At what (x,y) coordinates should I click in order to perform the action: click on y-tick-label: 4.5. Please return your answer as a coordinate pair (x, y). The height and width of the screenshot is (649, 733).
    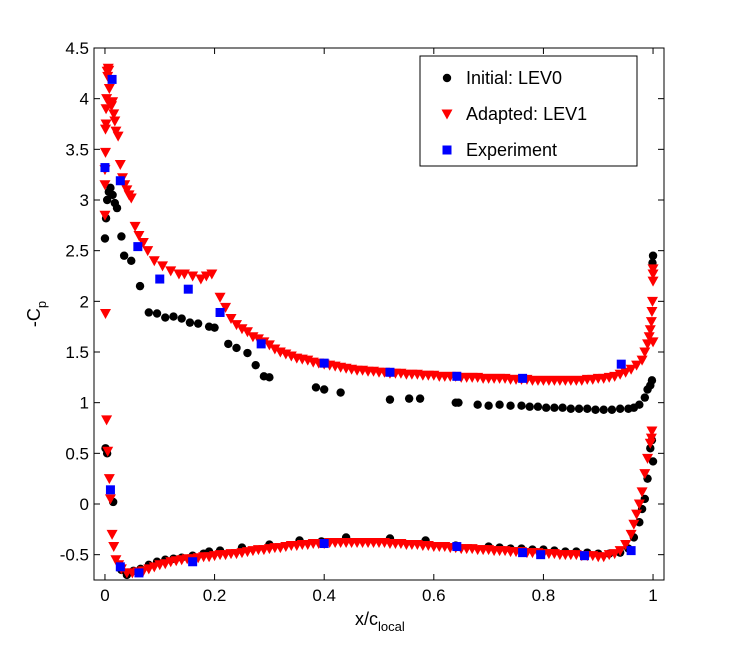
    Looking at the image, I should click on (77, 48).